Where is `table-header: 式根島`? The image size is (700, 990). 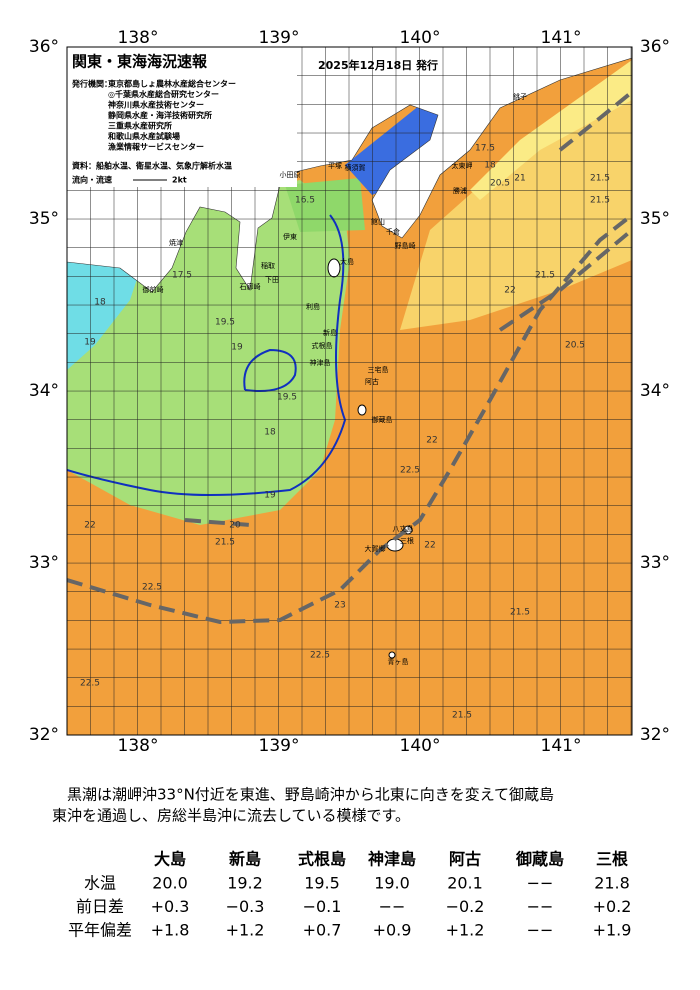 table-header: 式根島 is located at coordinates (322, 859).